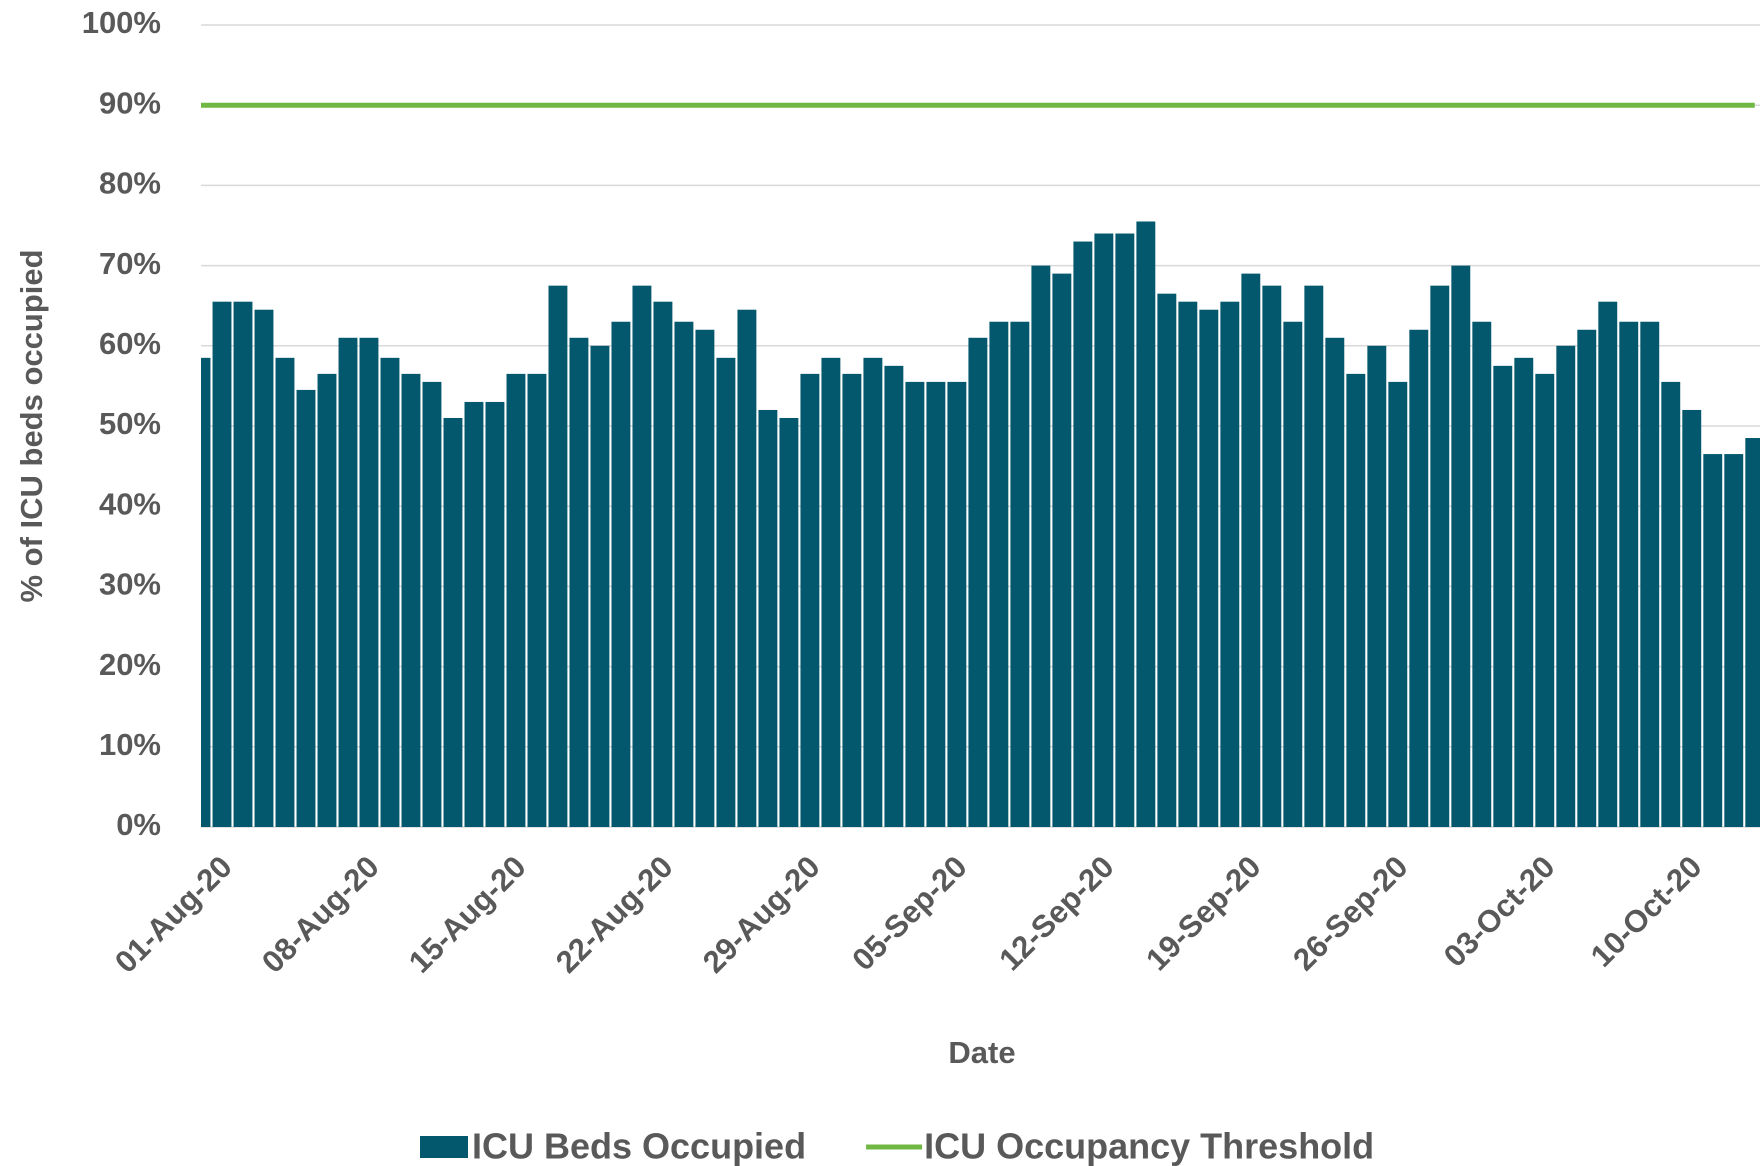  Describe the element at coordinates (130, 584) in the screenshot. I see `y-tick-label: 30%` at that location.